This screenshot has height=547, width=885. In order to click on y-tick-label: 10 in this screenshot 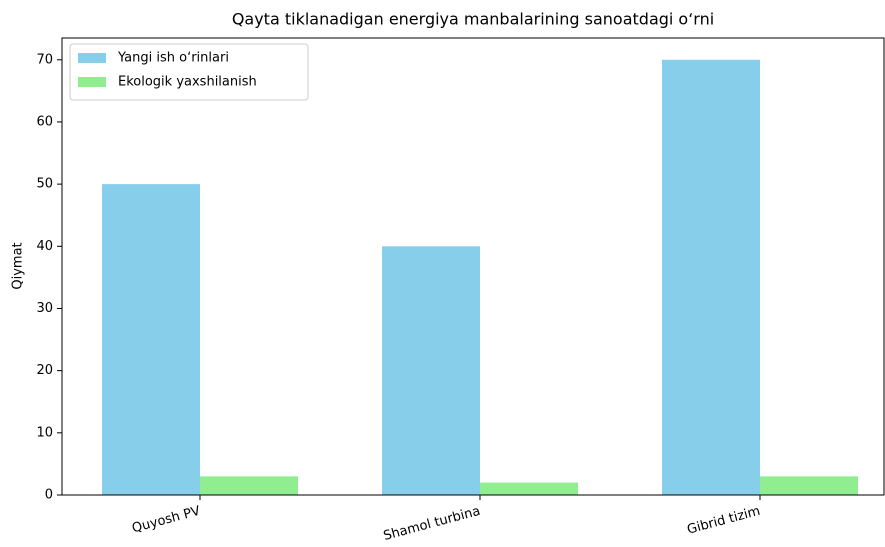, I will do `click(44, 432)`.